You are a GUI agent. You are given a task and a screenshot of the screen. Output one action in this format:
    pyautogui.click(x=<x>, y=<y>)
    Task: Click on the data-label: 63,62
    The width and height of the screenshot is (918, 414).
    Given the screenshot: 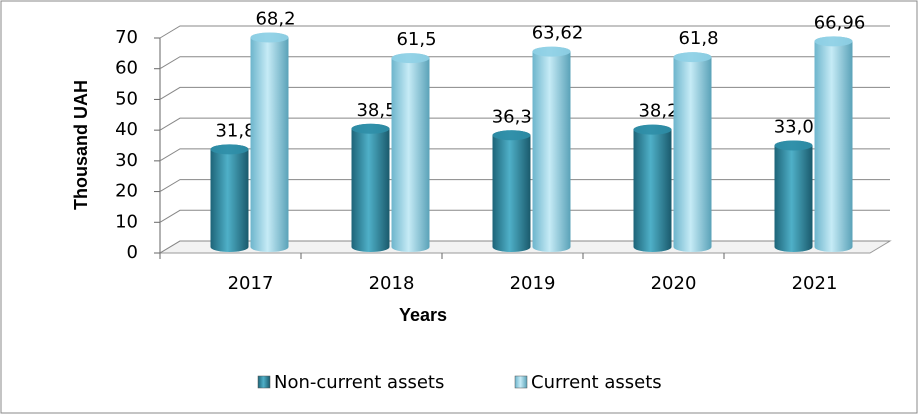 What is the action you would take?
    pyautogui.click(x=558, y=33)
    